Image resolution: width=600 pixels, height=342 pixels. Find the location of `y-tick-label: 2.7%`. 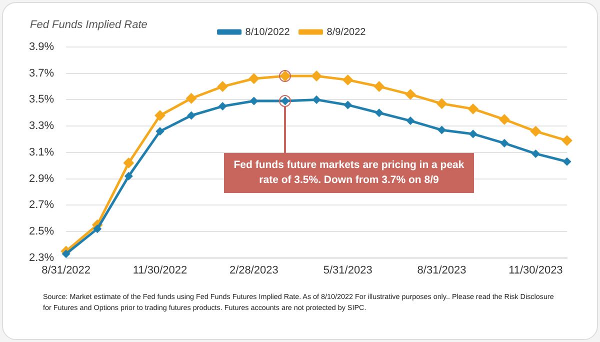

y-tick-label: 2.7% is located at coordinates (41, 205).